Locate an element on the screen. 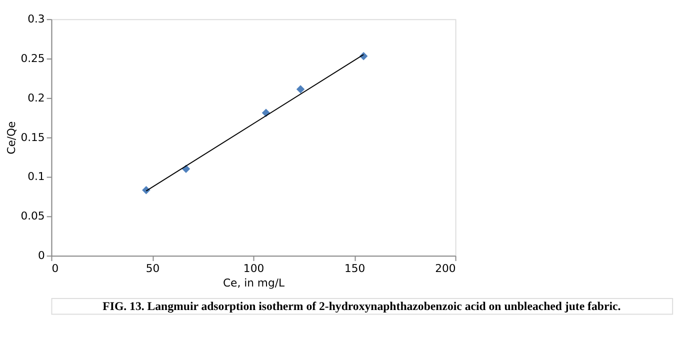  x-axis-title: Ce, in mg/L is located at coordinates (253, 283).